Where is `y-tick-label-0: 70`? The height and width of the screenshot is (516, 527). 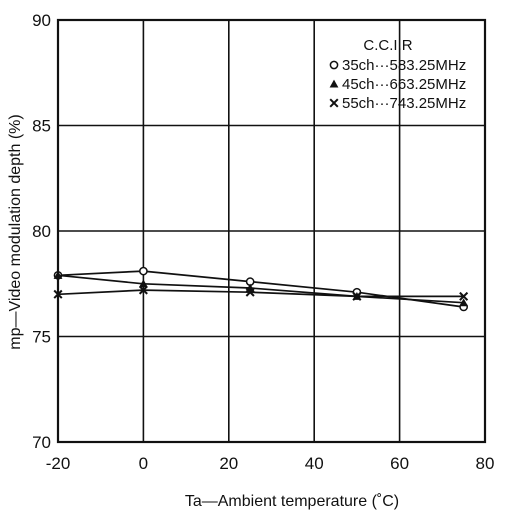 y-tick-label-0: 70 is located at coordinates (41, 442).